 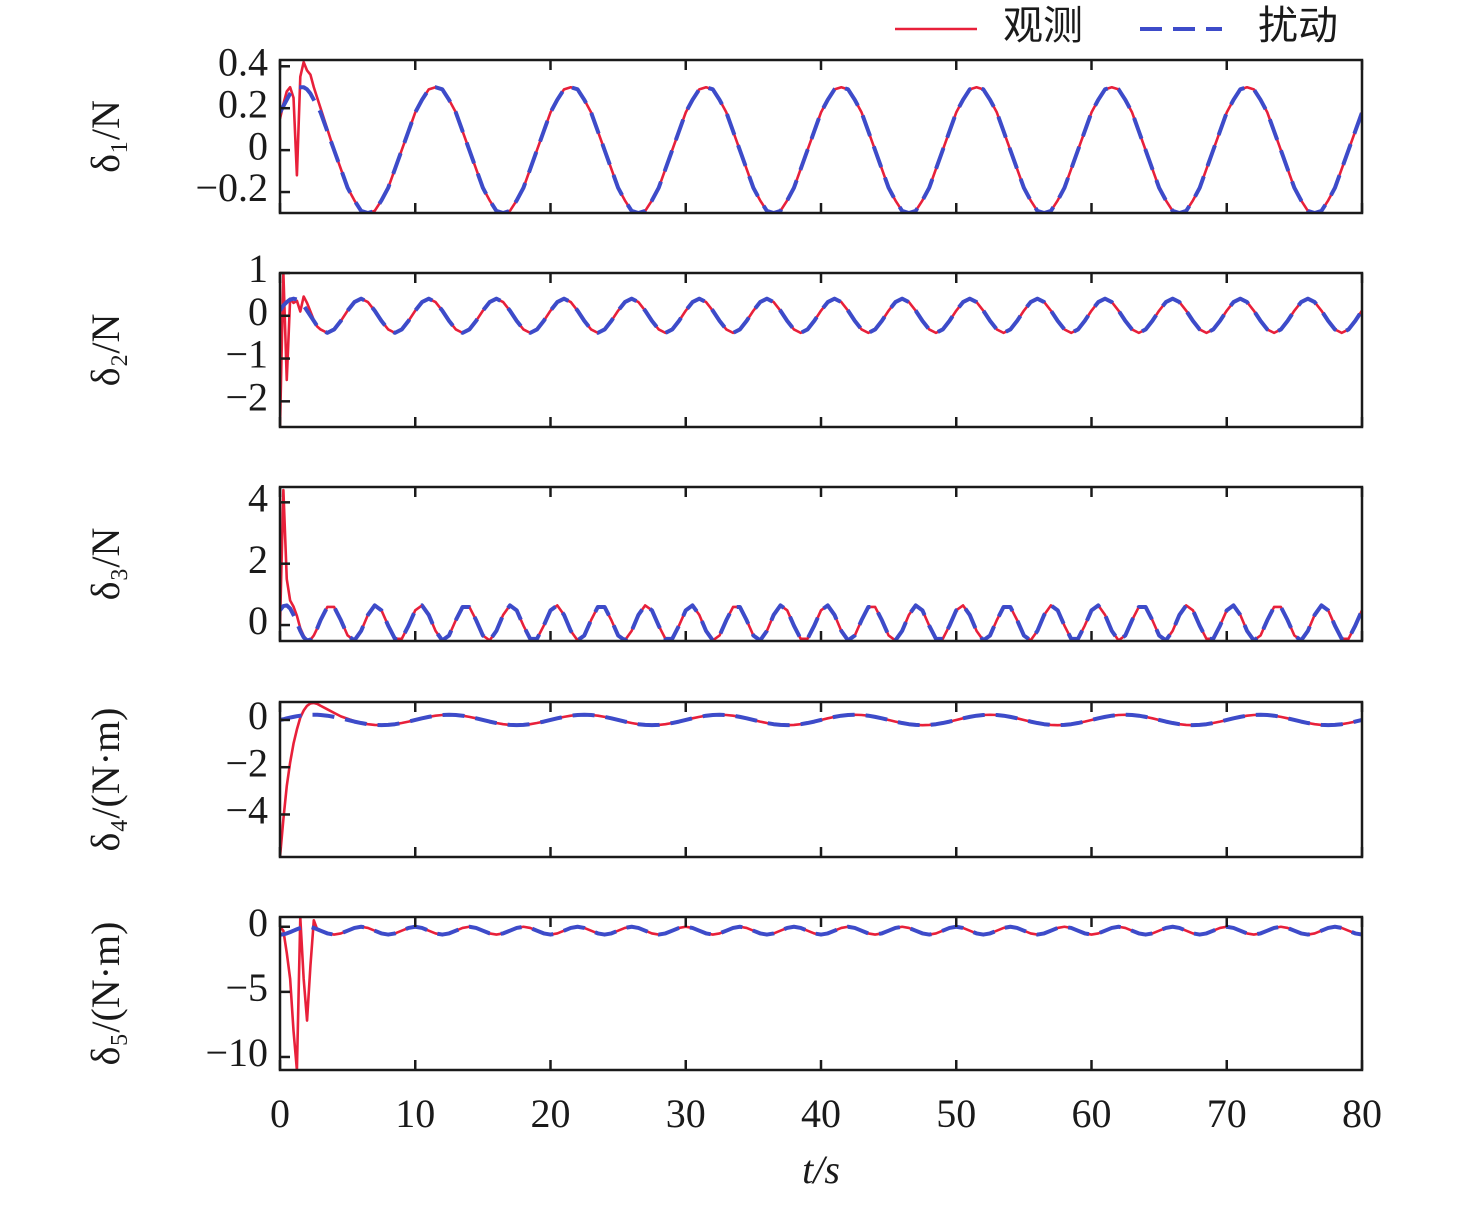 I want to click on y-tick-label: −5, so click(x=246, y=987).